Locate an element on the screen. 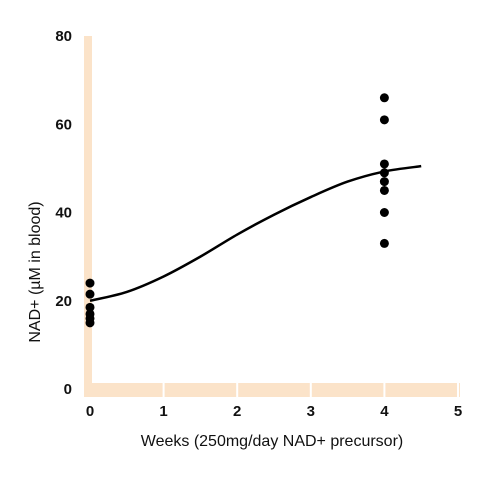 This screenshot has width=480, height=480. y-axis-ticks: 0 20 40 60 80 is located at coordinates (63, 213).